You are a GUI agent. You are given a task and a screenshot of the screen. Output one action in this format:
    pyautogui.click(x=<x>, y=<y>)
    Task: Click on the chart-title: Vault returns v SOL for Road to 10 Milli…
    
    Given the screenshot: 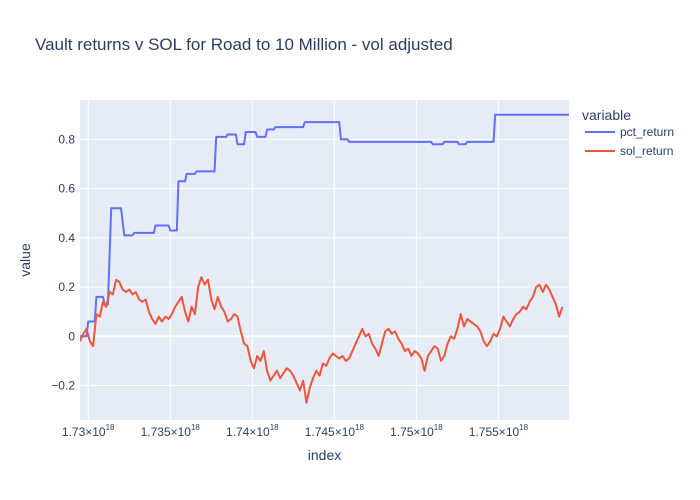 What is the action you would take?
    pyautogui.click(x=244, y=44)
    